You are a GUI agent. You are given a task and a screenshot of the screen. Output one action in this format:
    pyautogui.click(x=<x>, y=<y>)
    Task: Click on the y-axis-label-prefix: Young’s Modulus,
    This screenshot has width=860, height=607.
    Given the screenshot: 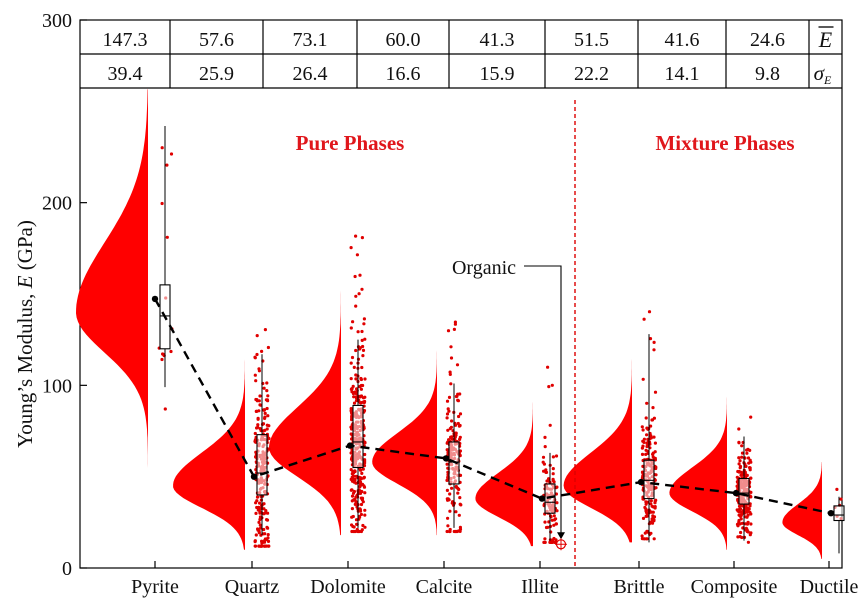 What is the action you would take?
    pyautogui.click(x=25, y=368)
    